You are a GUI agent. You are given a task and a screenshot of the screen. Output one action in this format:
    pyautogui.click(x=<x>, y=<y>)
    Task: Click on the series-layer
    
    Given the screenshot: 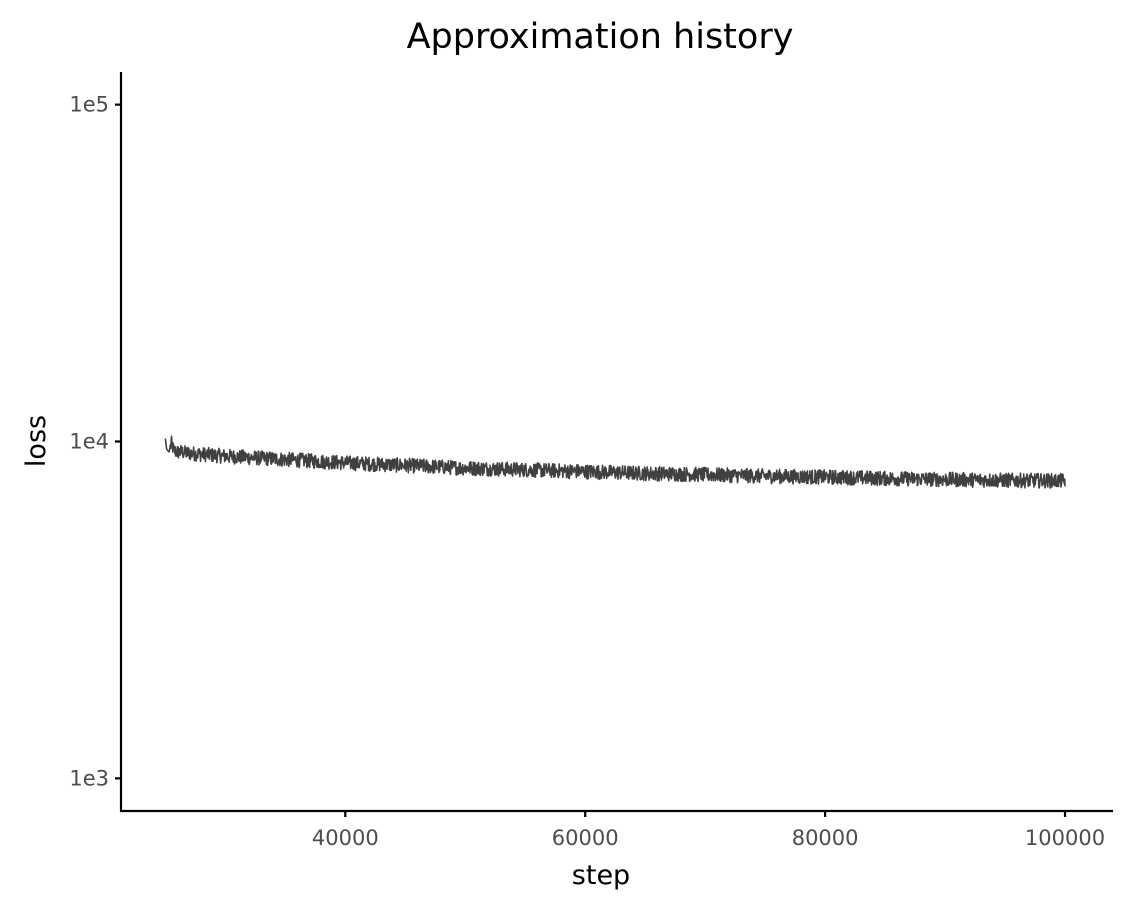 What is the action you would take?
    pyautogui.click(x=615, y=462)
    